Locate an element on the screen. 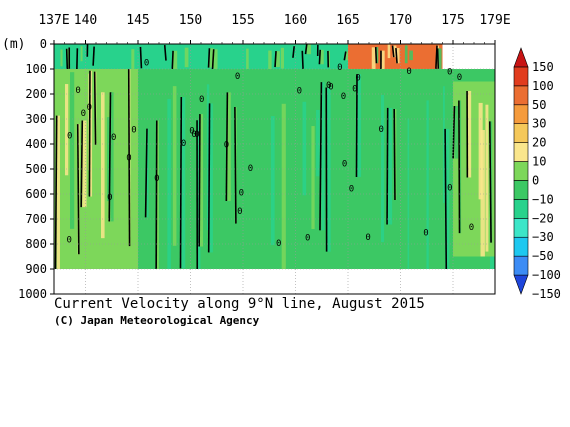 This screenshot has width=570, height=427. colorbar-label: −30 is located at coordinates (543, 237).